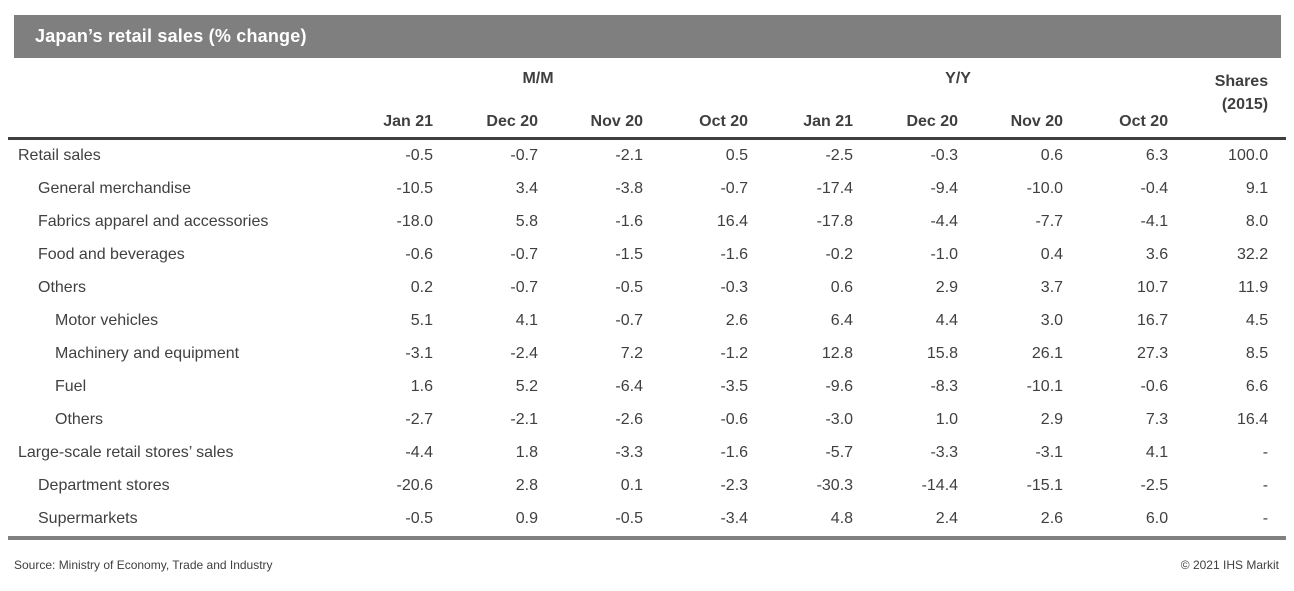  What do you see at coordinates (1257, 353) in the screenshot?
I see `shares-value-cell: 8.5` at bounding box center [1257, 353].